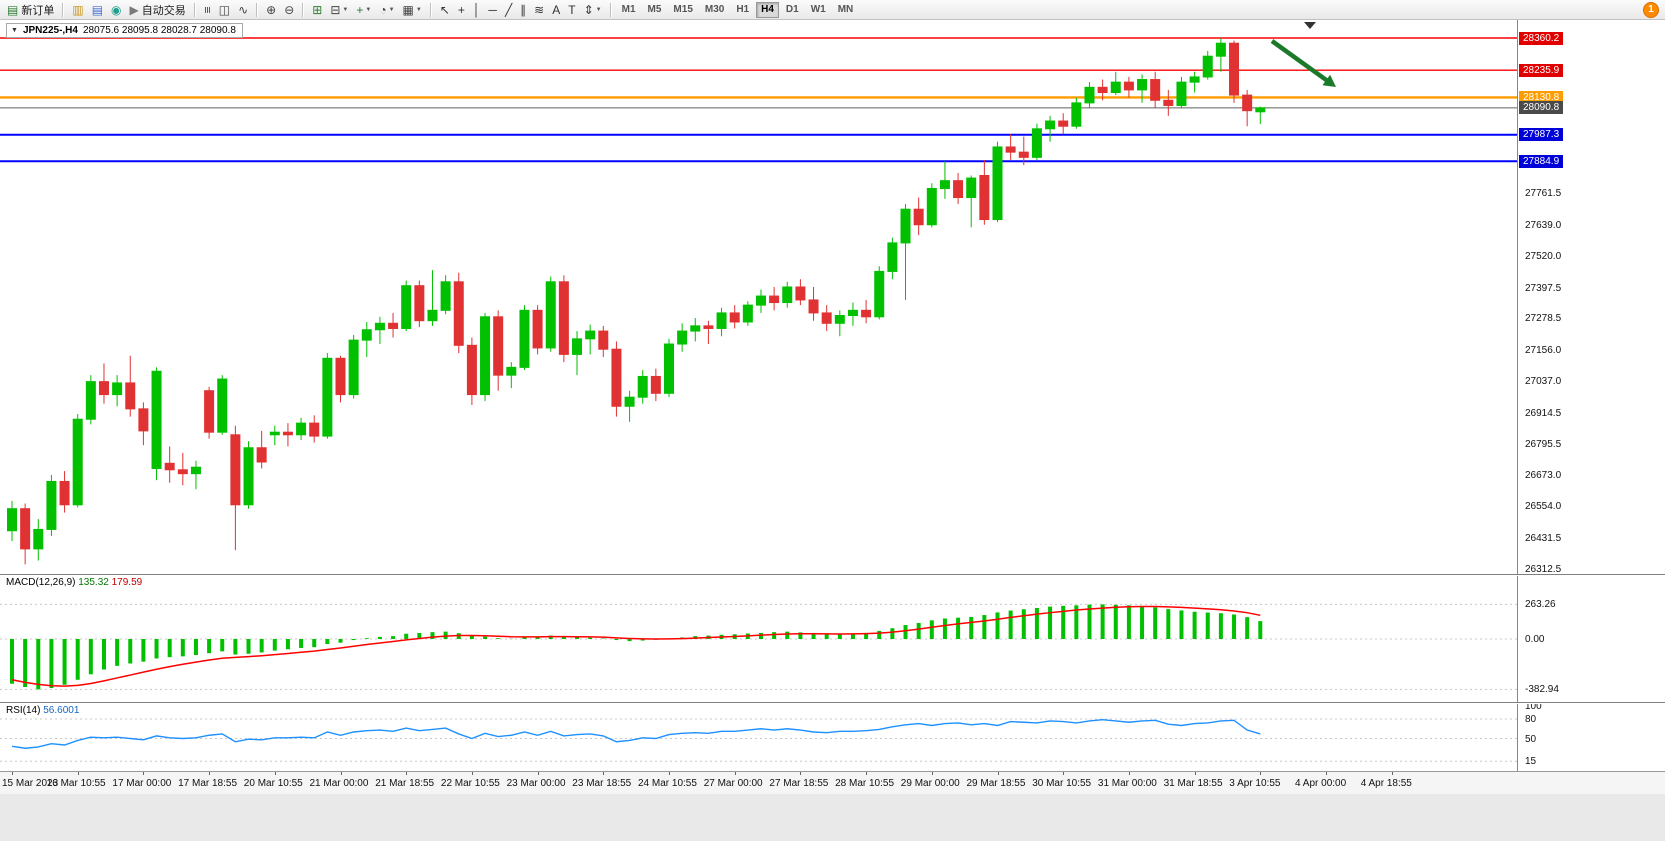  Describe the element at coordinates (593, 9) in the screenshot. I see `arrows-button: ⇕ ▼` at that location.